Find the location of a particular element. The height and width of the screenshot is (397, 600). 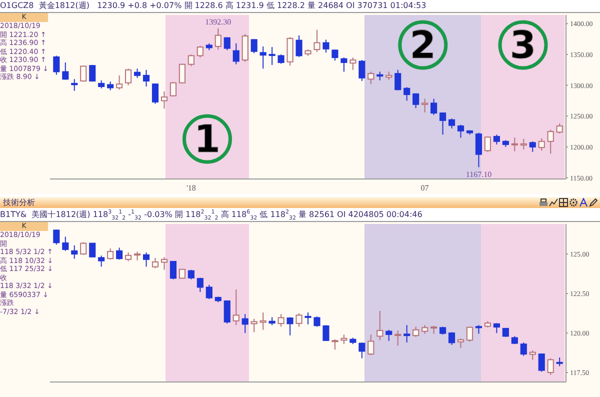

x-tick-label: '18 is located at coordinates (191, 188).